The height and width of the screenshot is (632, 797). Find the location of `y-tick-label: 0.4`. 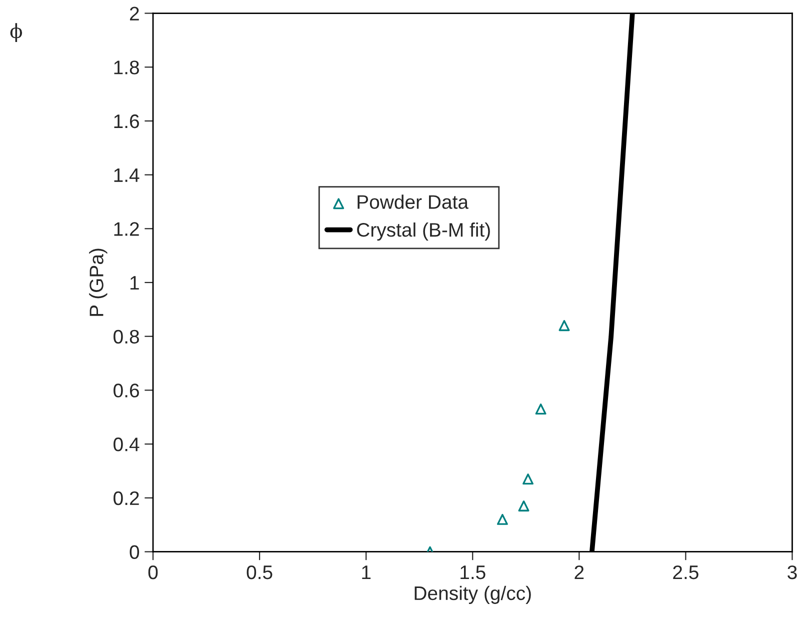

y-tick-label: 0.4 is located at coordinates (127, 445).